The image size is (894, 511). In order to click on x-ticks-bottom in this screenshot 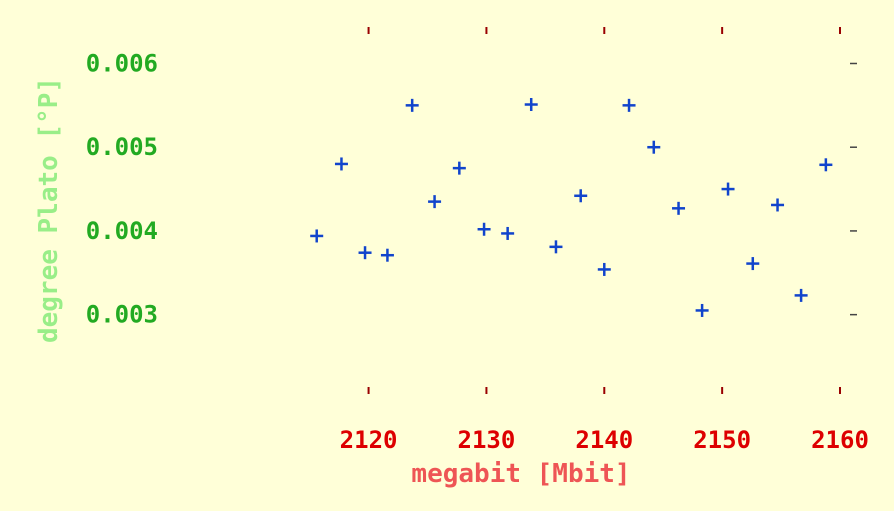, I will do `click(604, 390)`.